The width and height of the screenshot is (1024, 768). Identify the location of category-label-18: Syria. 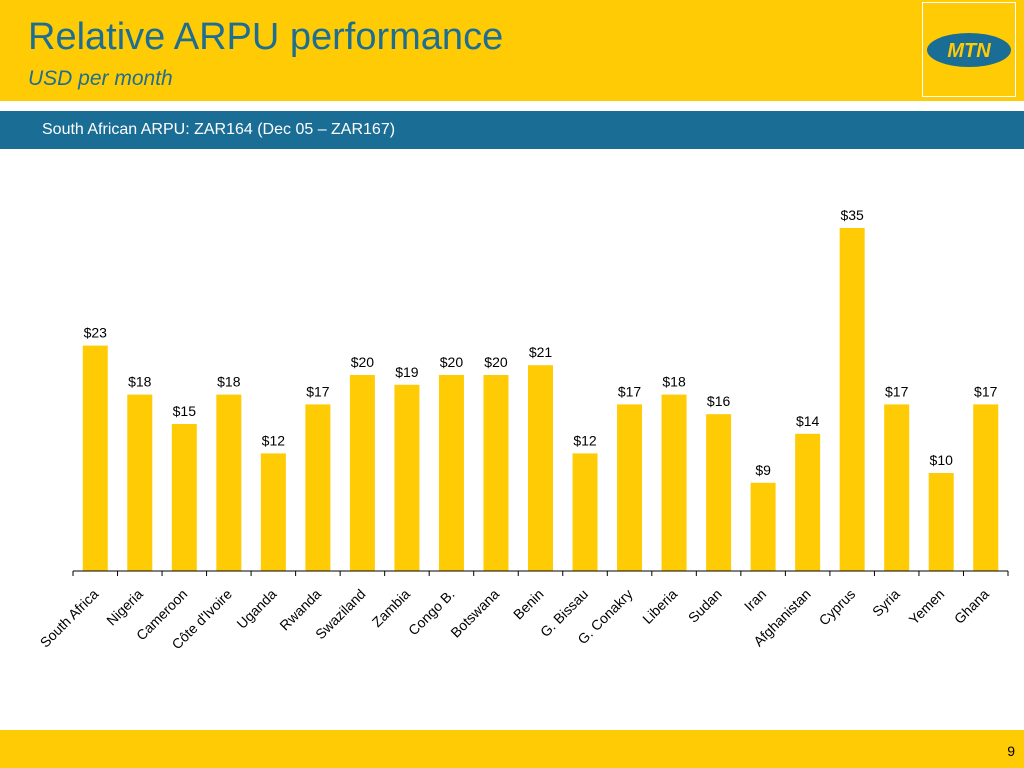
(886, 603).